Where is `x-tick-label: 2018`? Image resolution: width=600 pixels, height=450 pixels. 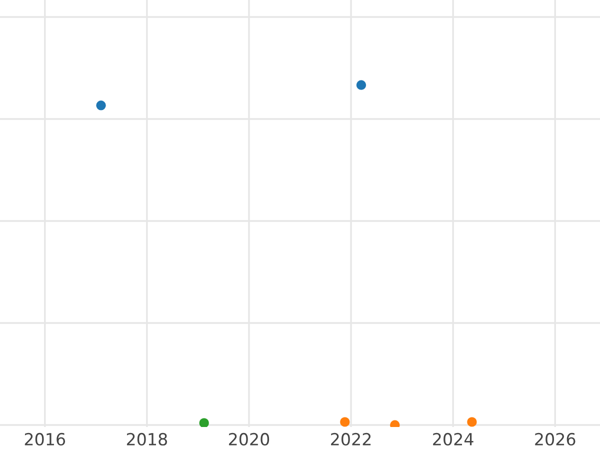 x-tick-label: 2018 is located at coordinates (147, 439).